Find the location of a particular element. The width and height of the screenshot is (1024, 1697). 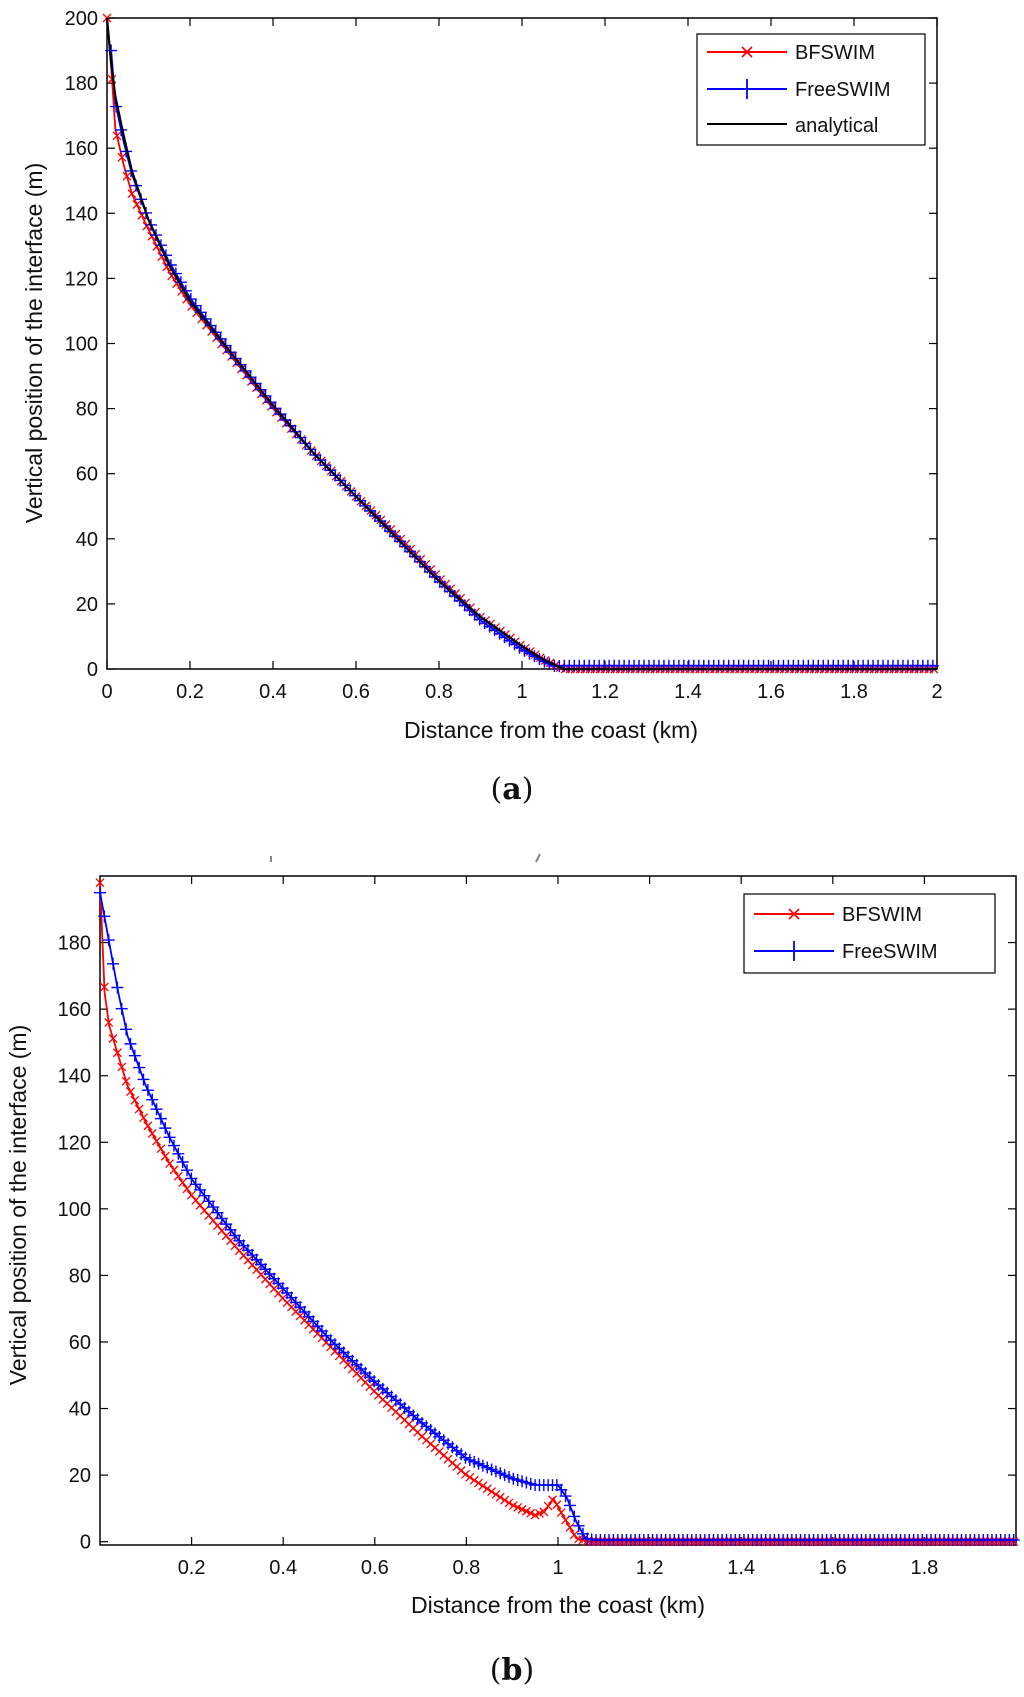

legend-label-freeswim-b: FreeSWIM is located at coordinates (890, 952).